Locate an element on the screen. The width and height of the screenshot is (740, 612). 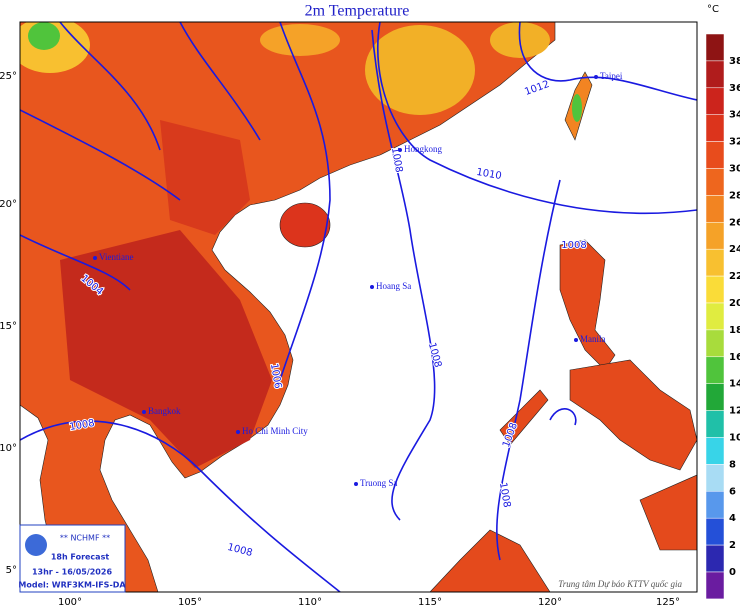
lat-label: 25° is located at coordinates (8, 76).